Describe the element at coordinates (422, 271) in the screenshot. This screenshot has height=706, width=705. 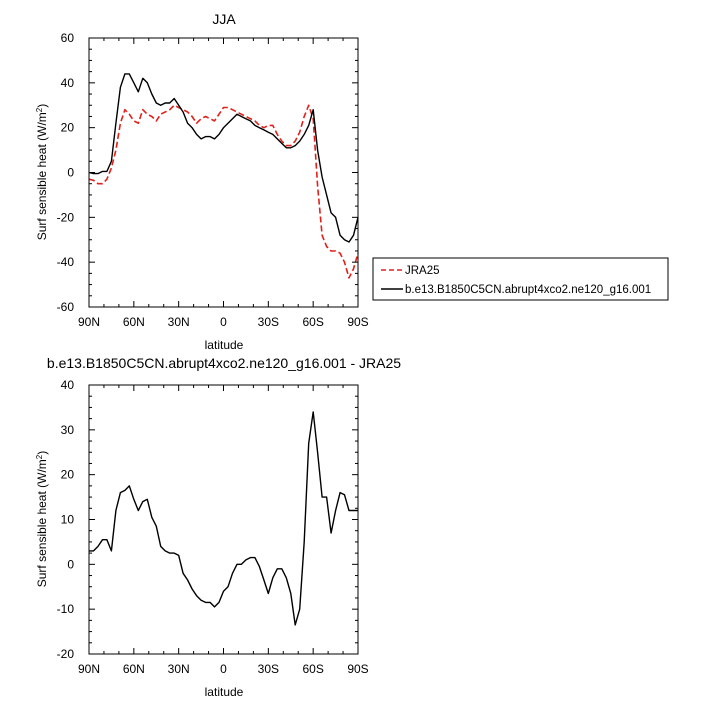
I see `legend-entry-jra25: JRA25` at that location.